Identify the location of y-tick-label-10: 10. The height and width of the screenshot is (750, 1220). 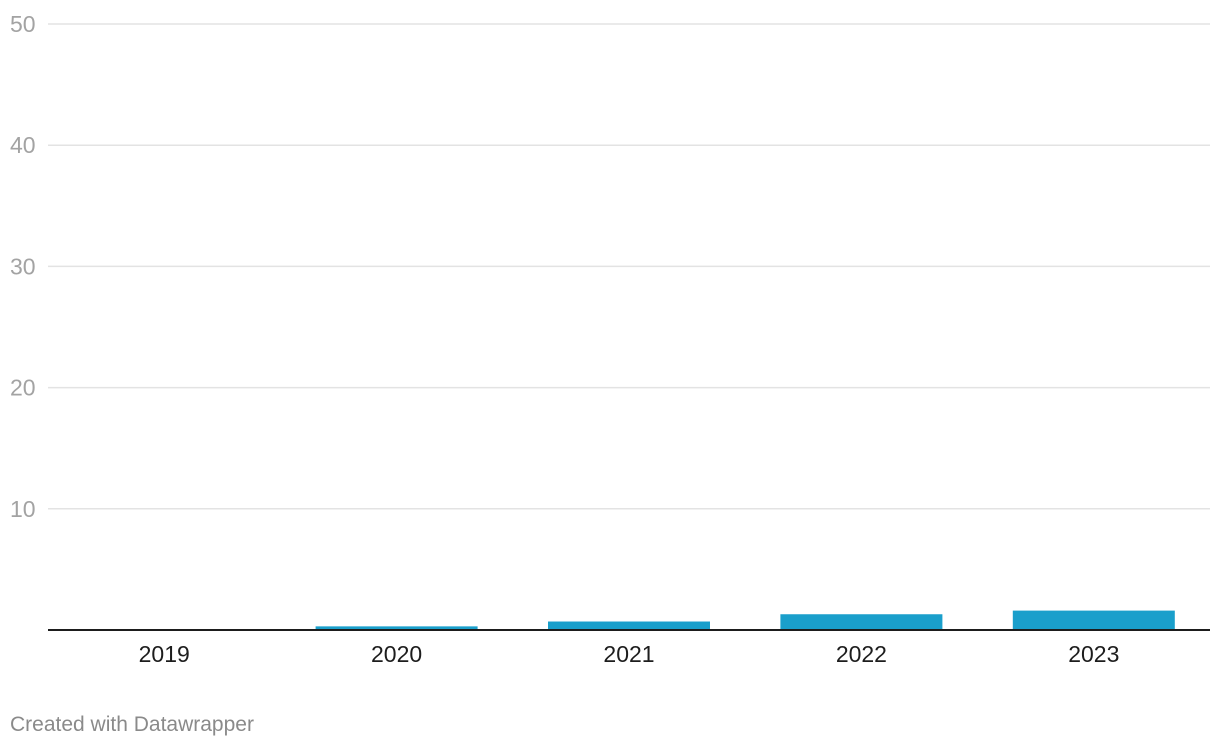
(23, 509).